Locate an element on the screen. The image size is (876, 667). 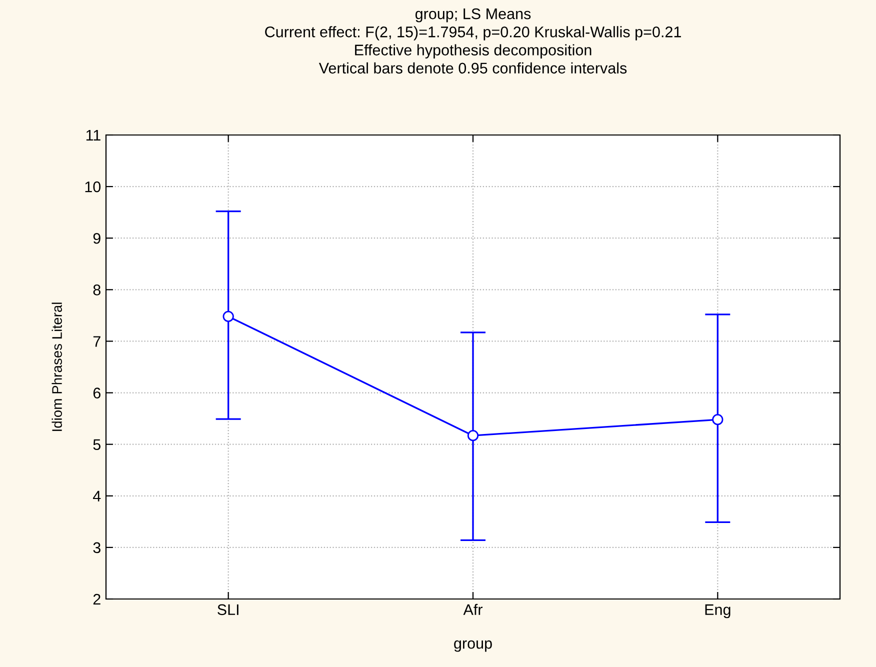
y-tick-label: 3 is located at coordinates (96, 548).